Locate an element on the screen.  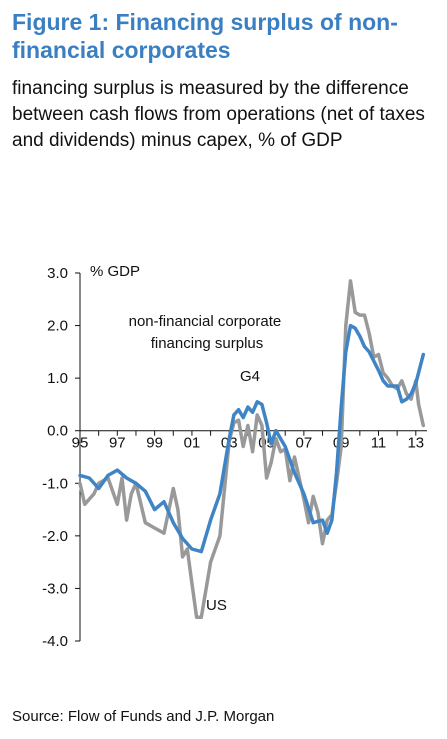
x-tick-label: 07 is located at coordinates (304, 443).